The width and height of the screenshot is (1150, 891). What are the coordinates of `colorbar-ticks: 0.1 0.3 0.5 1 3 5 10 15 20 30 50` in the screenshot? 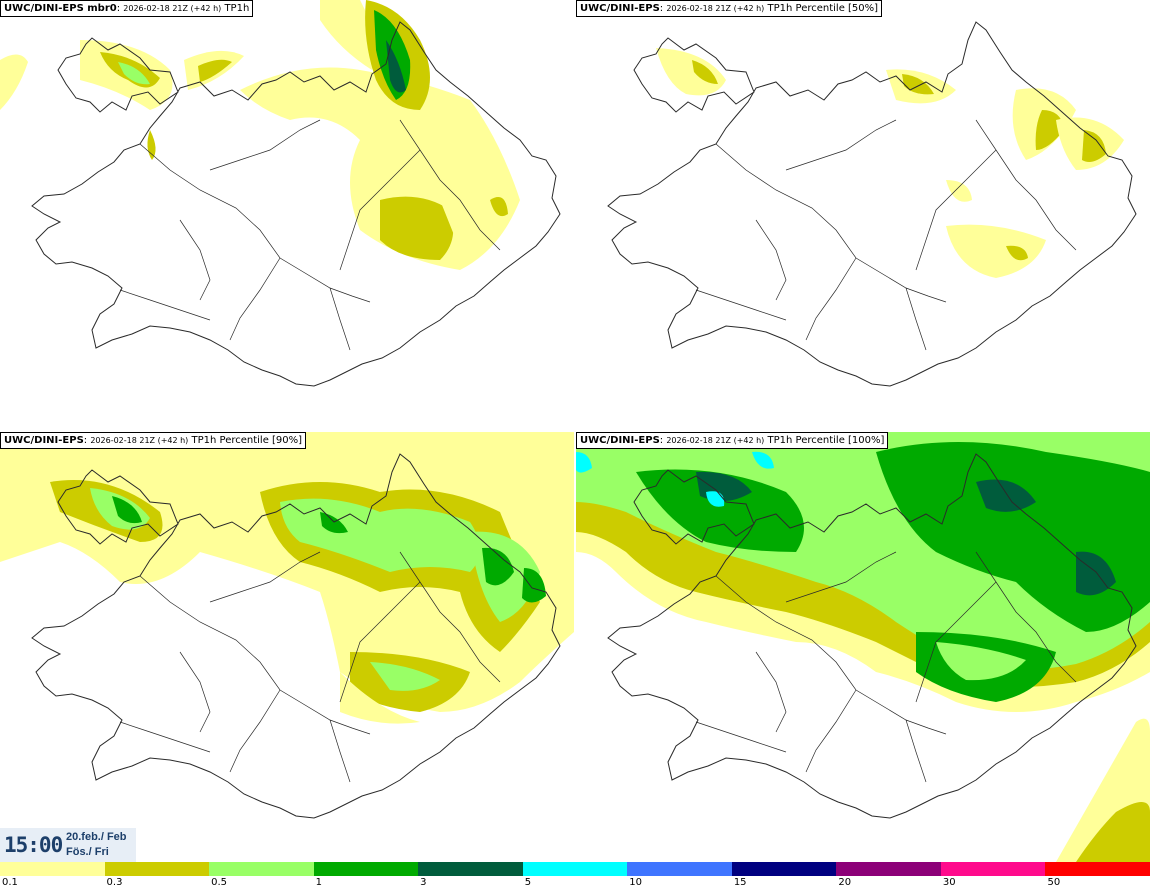 It's located at (575, 883).